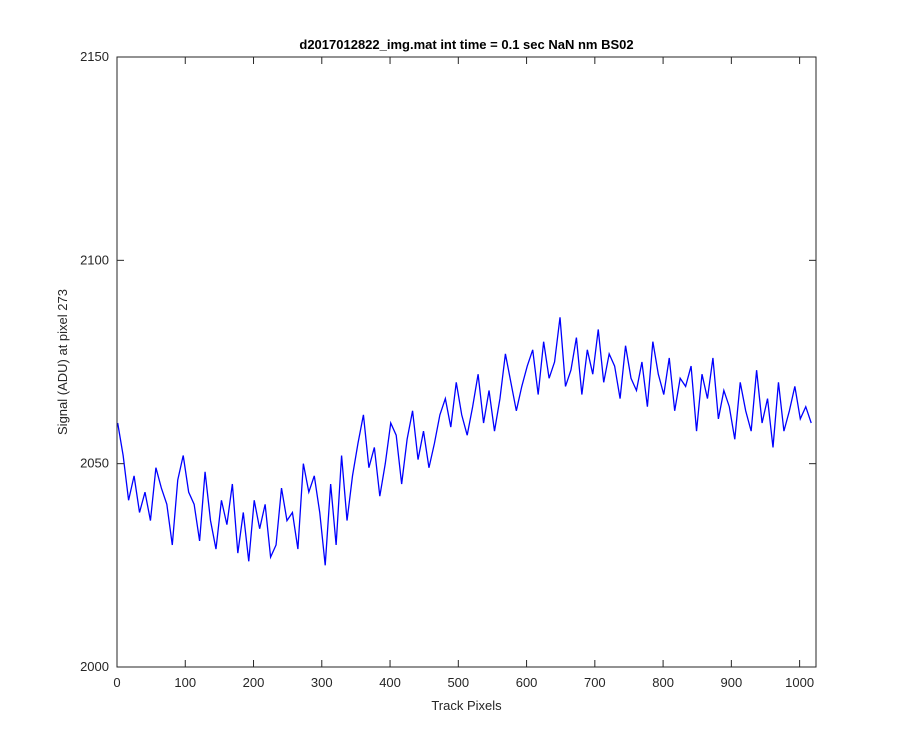 The width and height of the screenshot is (900, 750). What do you see at coordinates (799, 682) in the screenshot?
I see `x-tick-label: 1000` at bounding box center [799, 682].